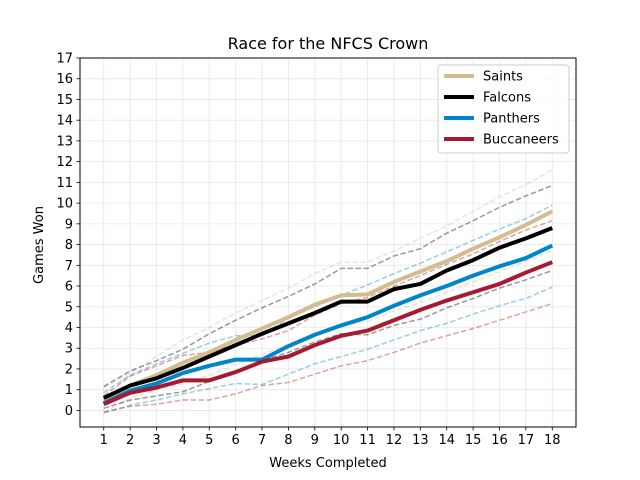 Image resolution: width=640 pixels, height=480 pixels. Describe the element at coordinates (130, 440) in the screenshot. I see `x-tick-label: 2` at that location.